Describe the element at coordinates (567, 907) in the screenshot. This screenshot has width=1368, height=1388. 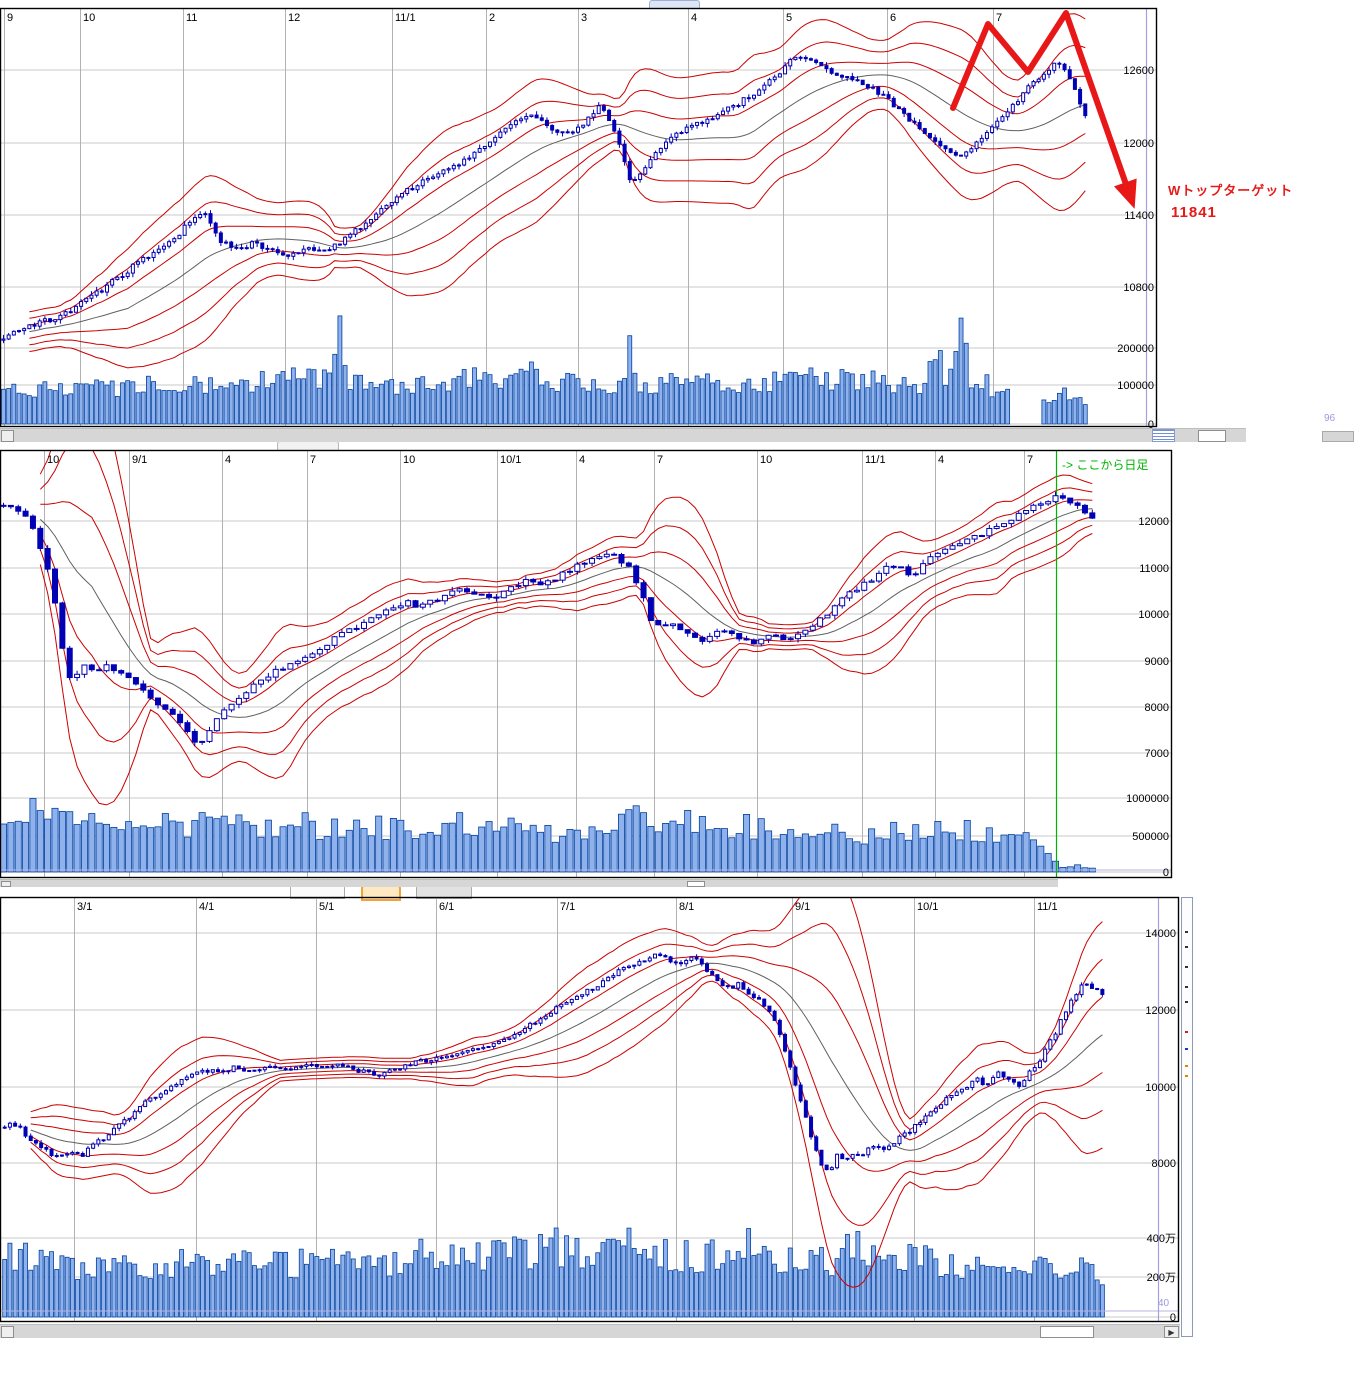
I see `svg-text: 7/1` at that location.